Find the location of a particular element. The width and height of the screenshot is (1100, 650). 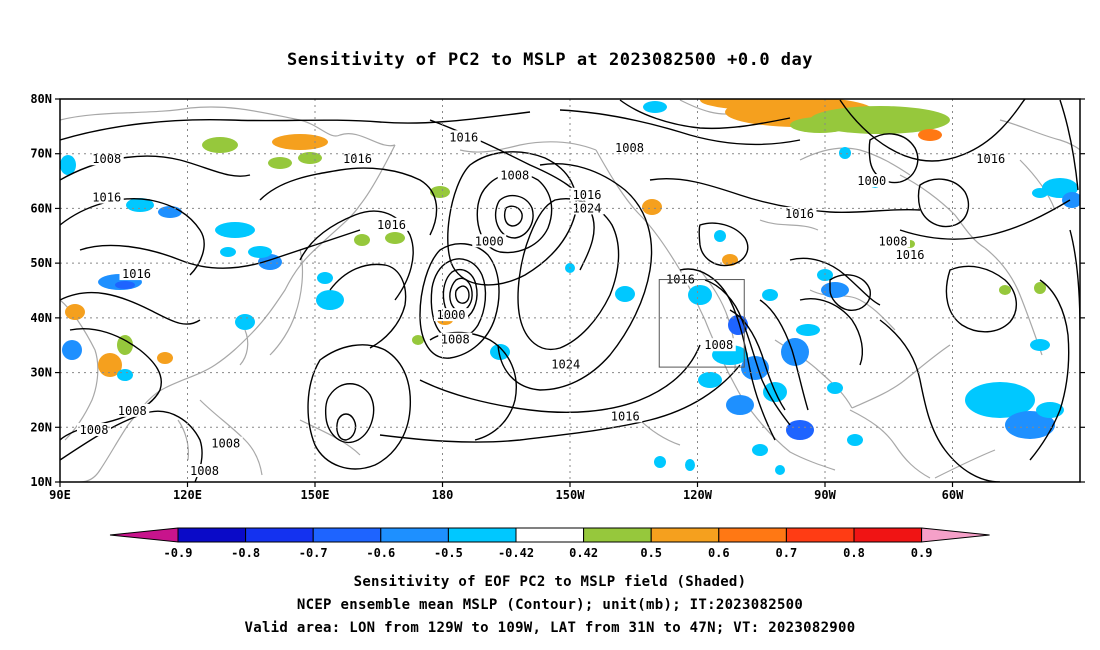

colorbar-tick-label: -0.7 is located at coordinates (313, 553).